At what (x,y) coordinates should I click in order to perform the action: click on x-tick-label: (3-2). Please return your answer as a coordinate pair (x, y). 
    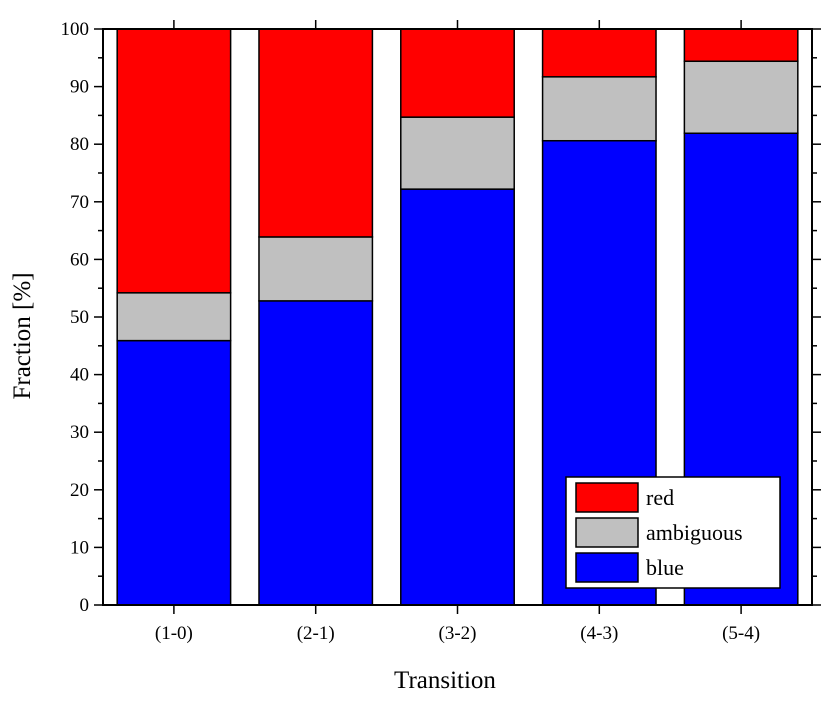
    Looking at the image, I should click on (458, 633).